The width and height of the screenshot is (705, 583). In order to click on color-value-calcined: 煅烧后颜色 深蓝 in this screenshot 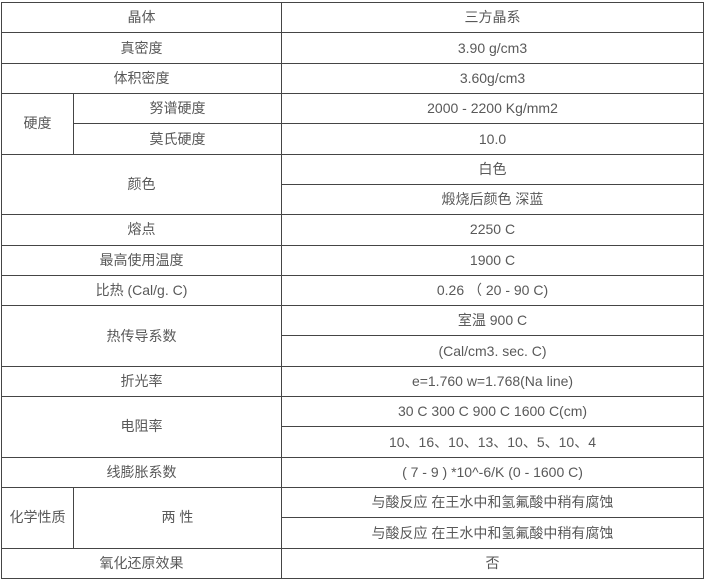, I will do `click(492, 199)`.